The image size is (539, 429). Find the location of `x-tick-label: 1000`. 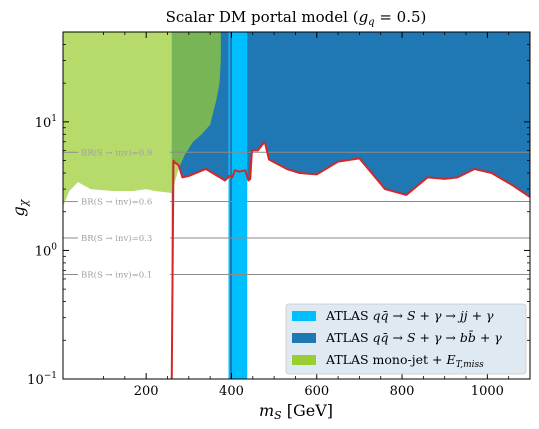

x-tick-label: 1000 is located at coordinates (487, 391).